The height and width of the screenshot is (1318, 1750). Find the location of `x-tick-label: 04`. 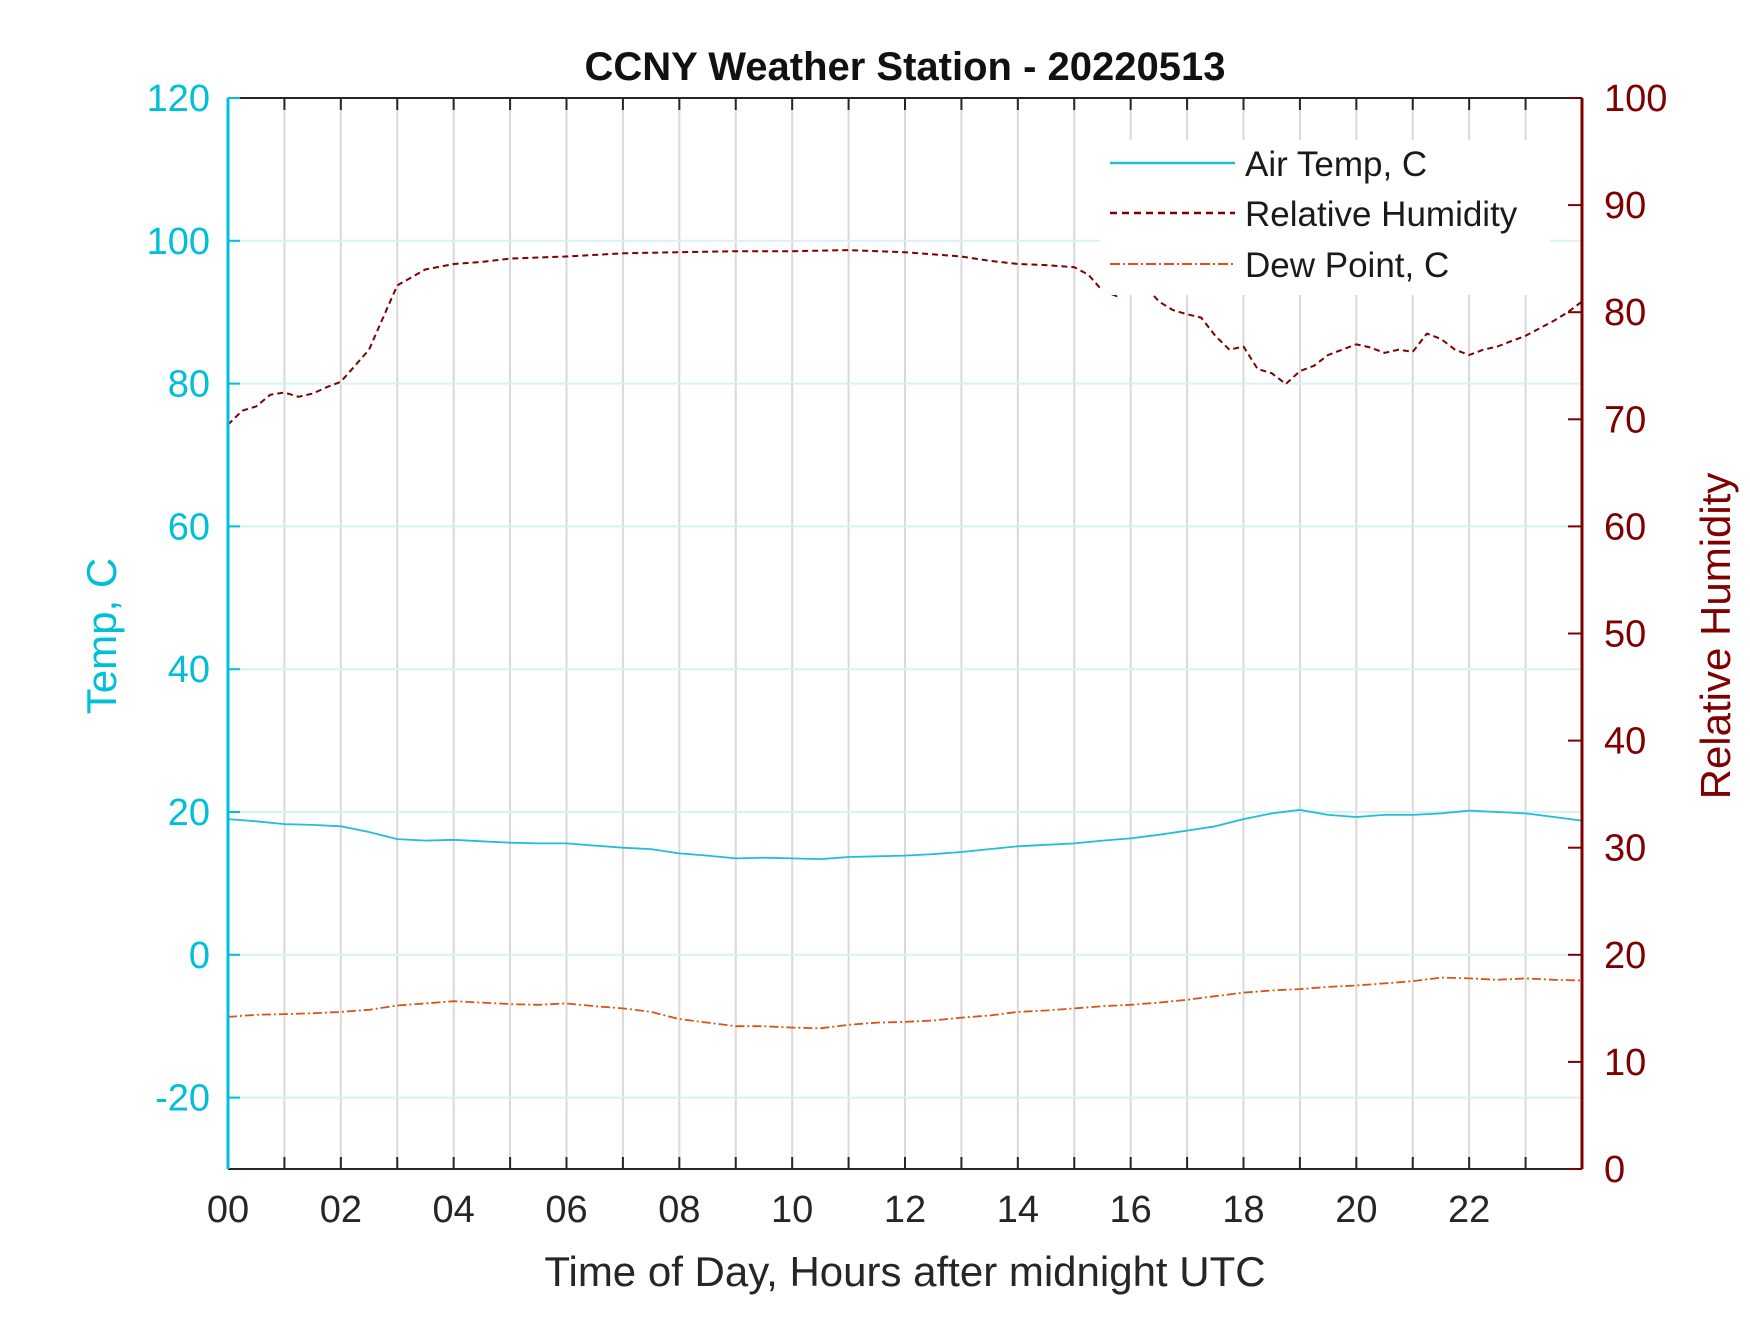

x-tick-label: 04 is located at coordinates (454, 1210).